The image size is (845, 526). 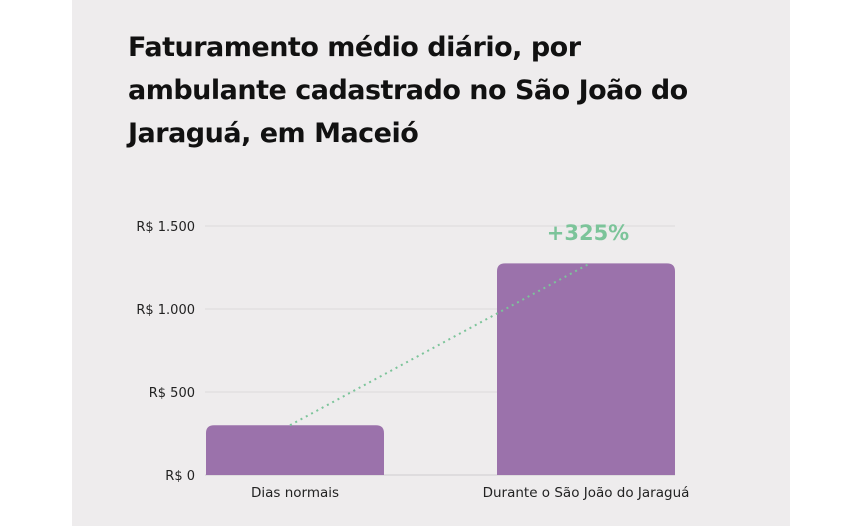 What do you see at coordinates (165, 310) in the screenshot?
I see `y-tick-label: R$ 1.000` at bounding box center [165, 310].